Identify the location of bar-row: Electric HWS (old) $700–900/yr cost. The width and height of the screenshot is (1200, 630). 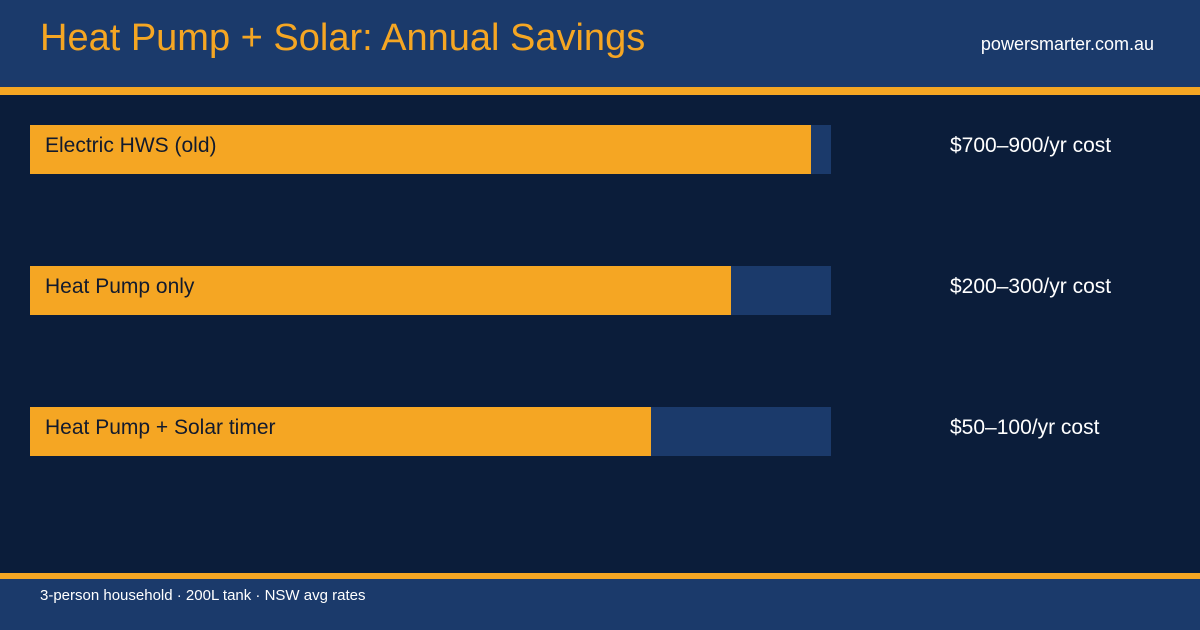
(600, 149).